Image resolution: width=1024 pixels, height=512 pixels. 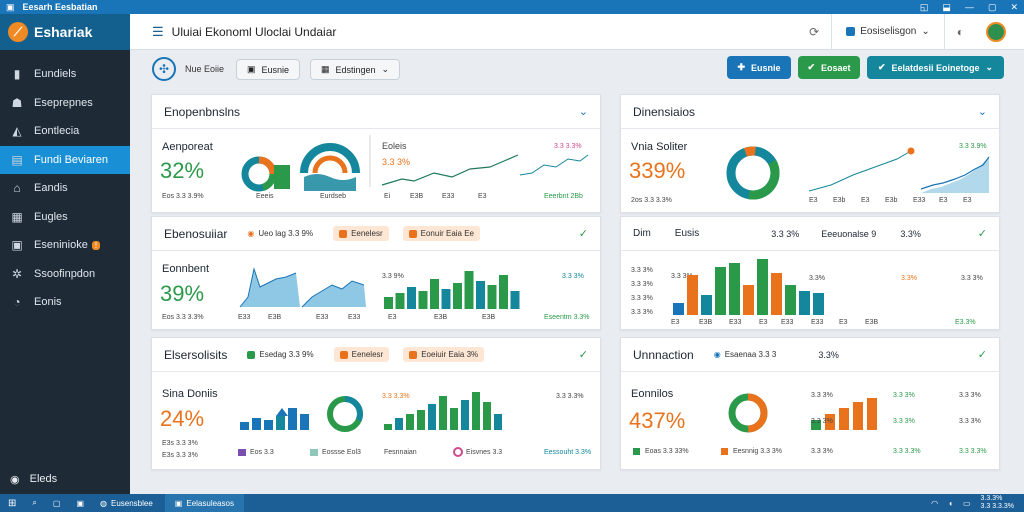 I want to click on bar-tag-right: 3.3 3.3%, so click(x=570, y=396).